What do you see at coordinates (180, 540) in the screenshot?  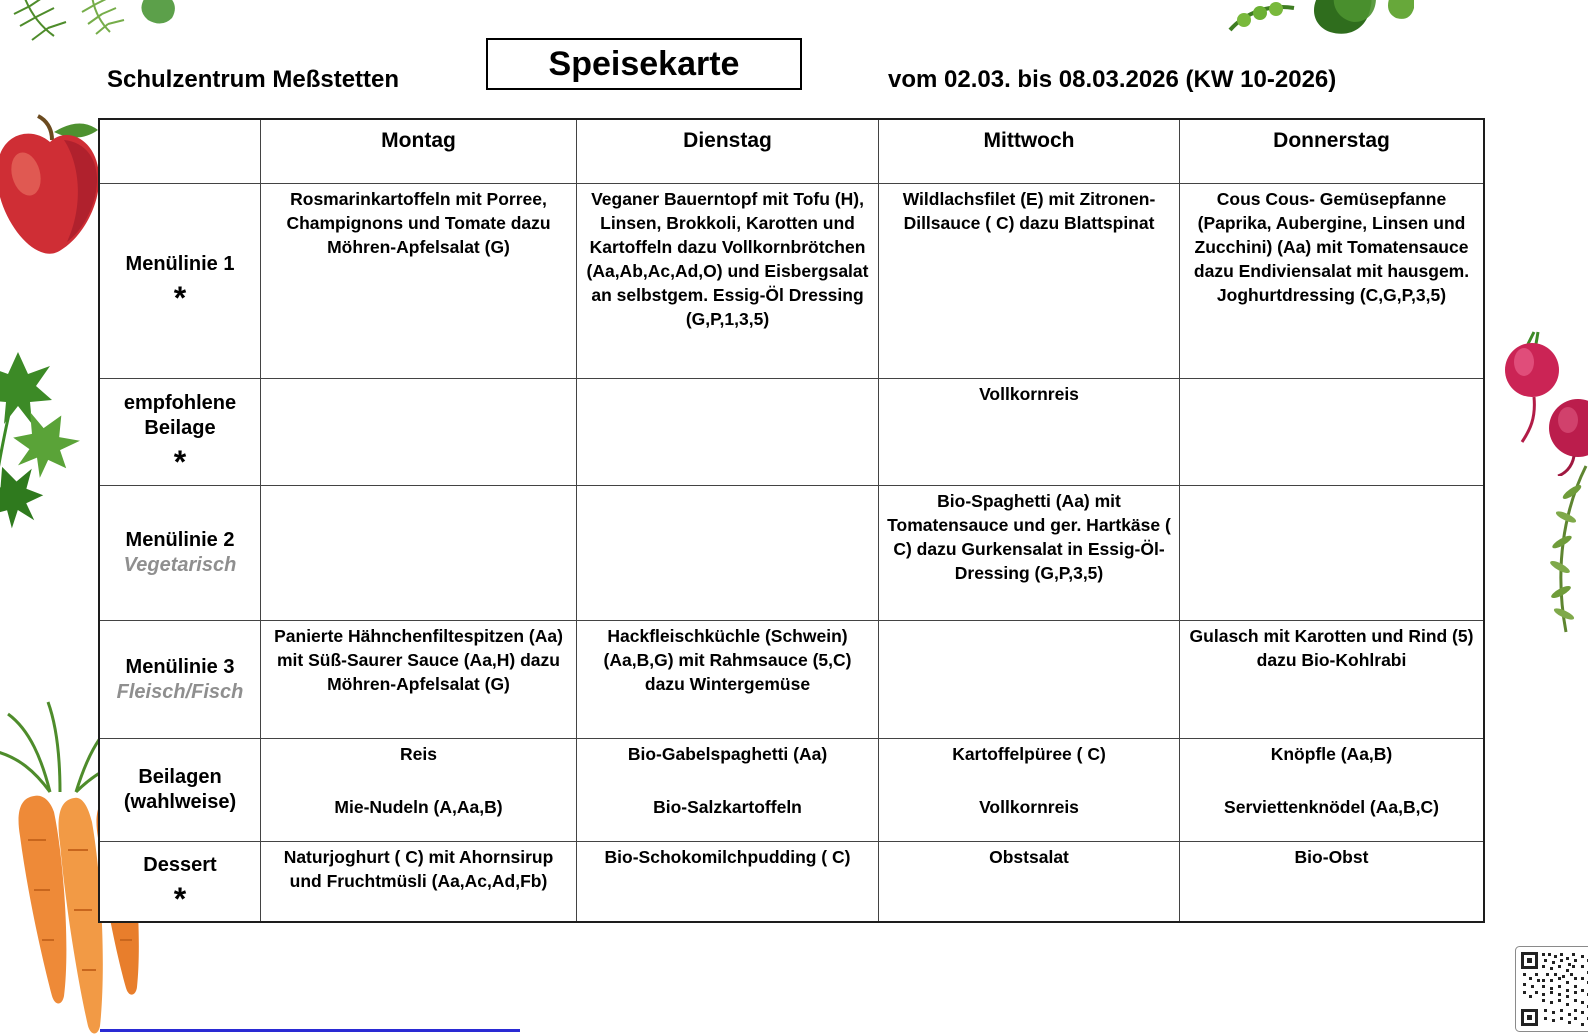 I see `row-label-text: Menülinie 2` at bounding box center [180, 540].